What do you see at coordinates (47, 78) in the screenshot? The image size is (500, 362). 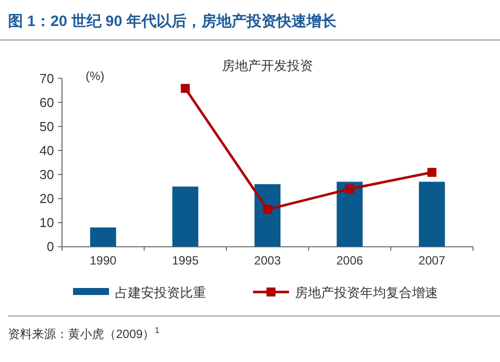 I see `y-tick-label: 70` at bounding box center [47, 78].